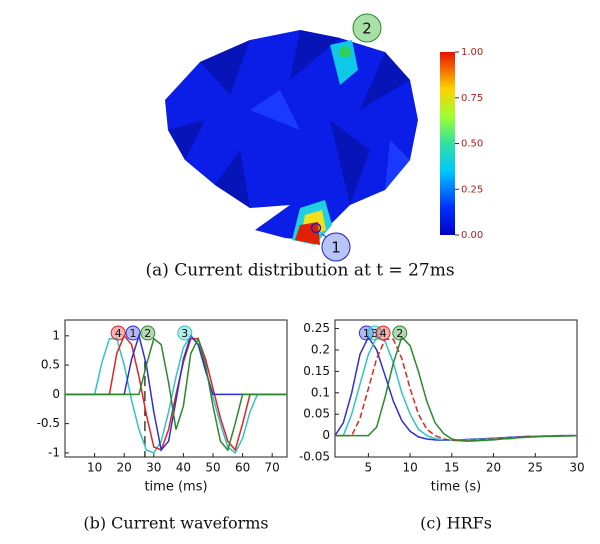 This screenshot has width=600, height=544. I want to click on colorbar-tick-label: 0.50, so click(472, 144).